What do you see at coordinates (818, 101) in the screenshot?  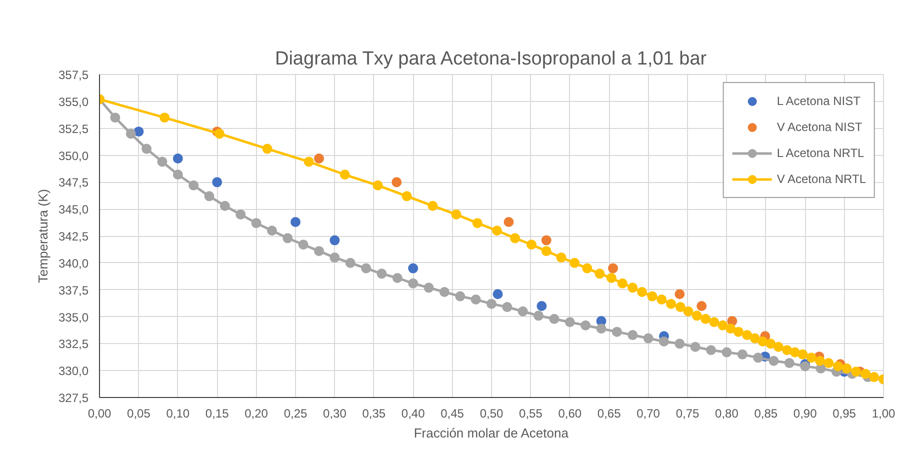 I see `legend-label: L Acetona NIST` at bounding box center [818, 101].